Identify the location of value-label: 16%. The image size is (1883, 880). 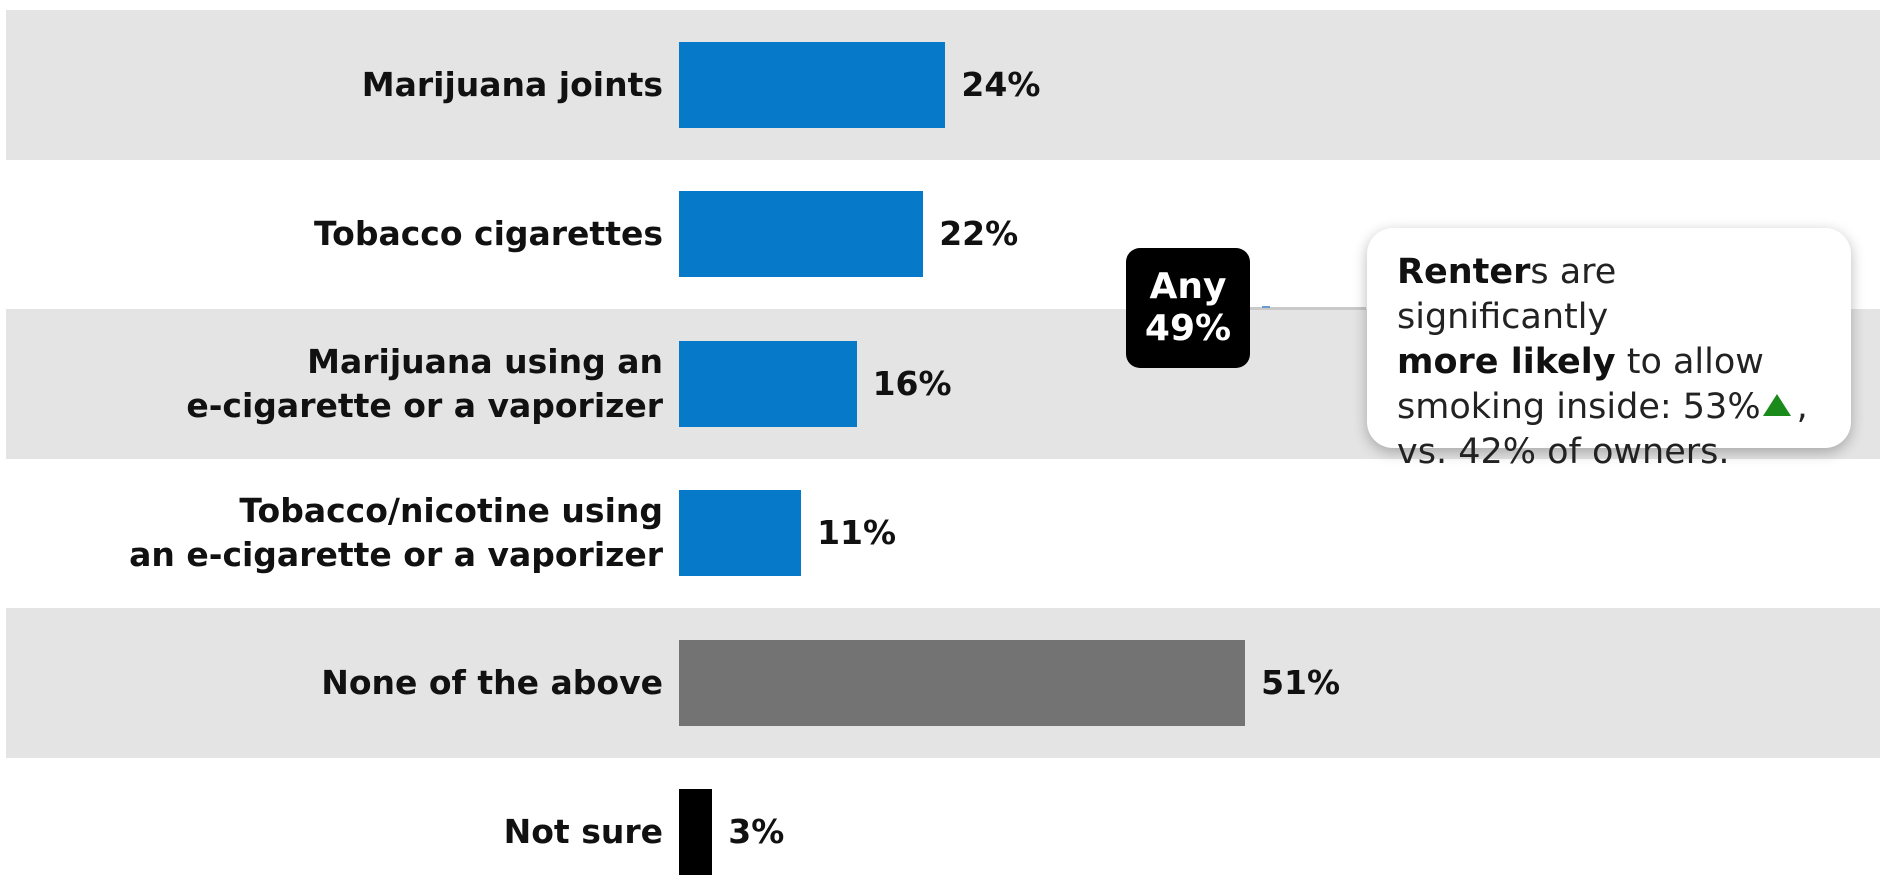
(912, 383).